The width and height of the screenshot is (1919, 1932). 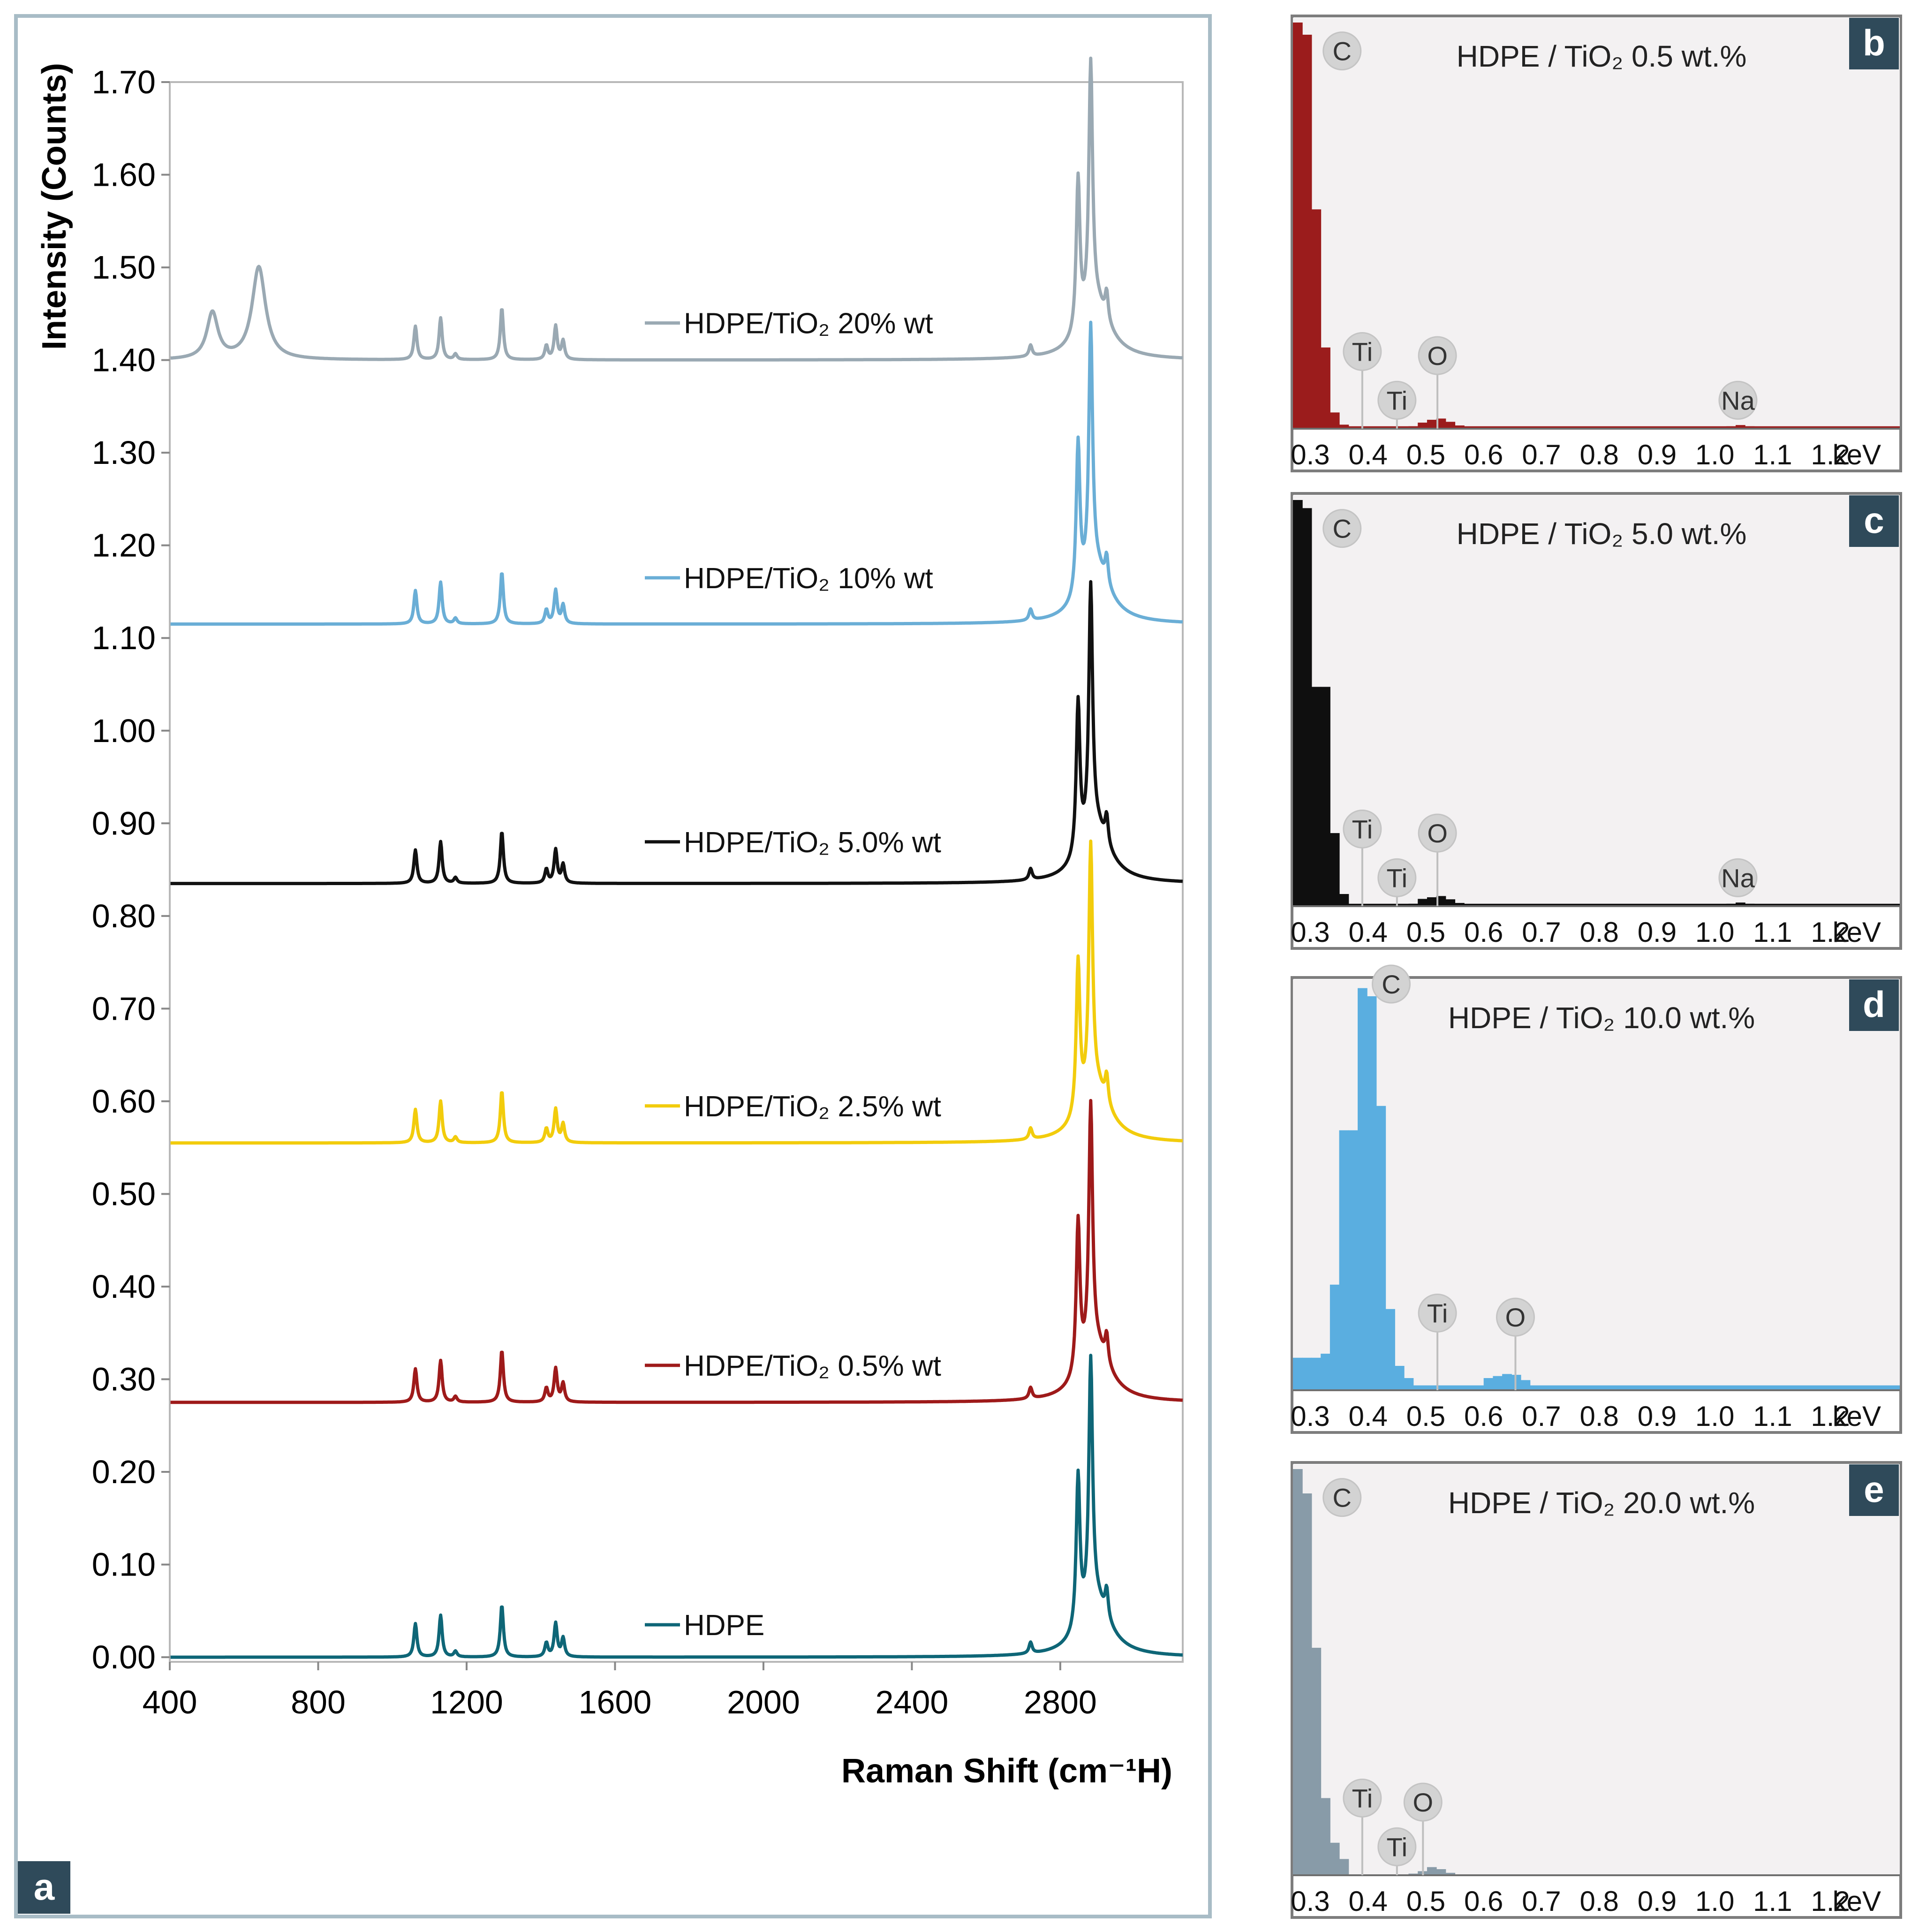 What do you see at coordinates (170, 1702) in the screenshot?
I see `raman-x-tick-label: 400` at bounding box center [170, 1702].